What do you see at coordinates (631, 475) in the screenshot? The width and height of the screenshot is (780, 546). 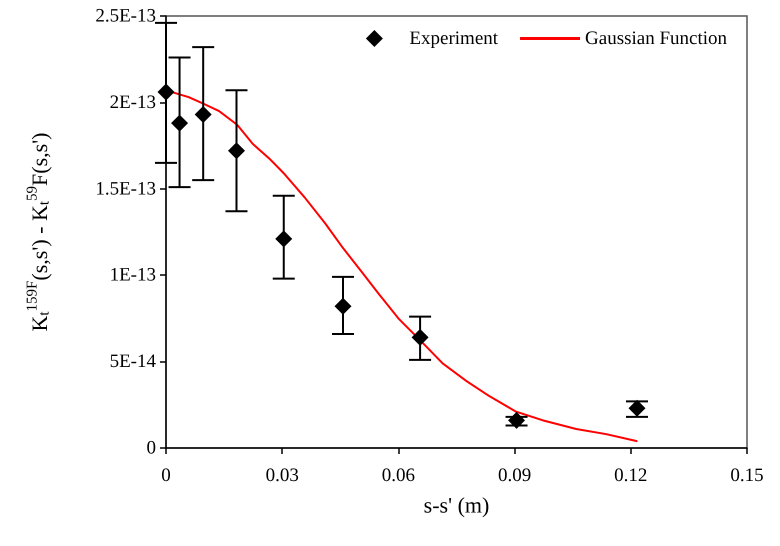 I see `x-tick-label: 0.12` at bounding box center [631, 475].